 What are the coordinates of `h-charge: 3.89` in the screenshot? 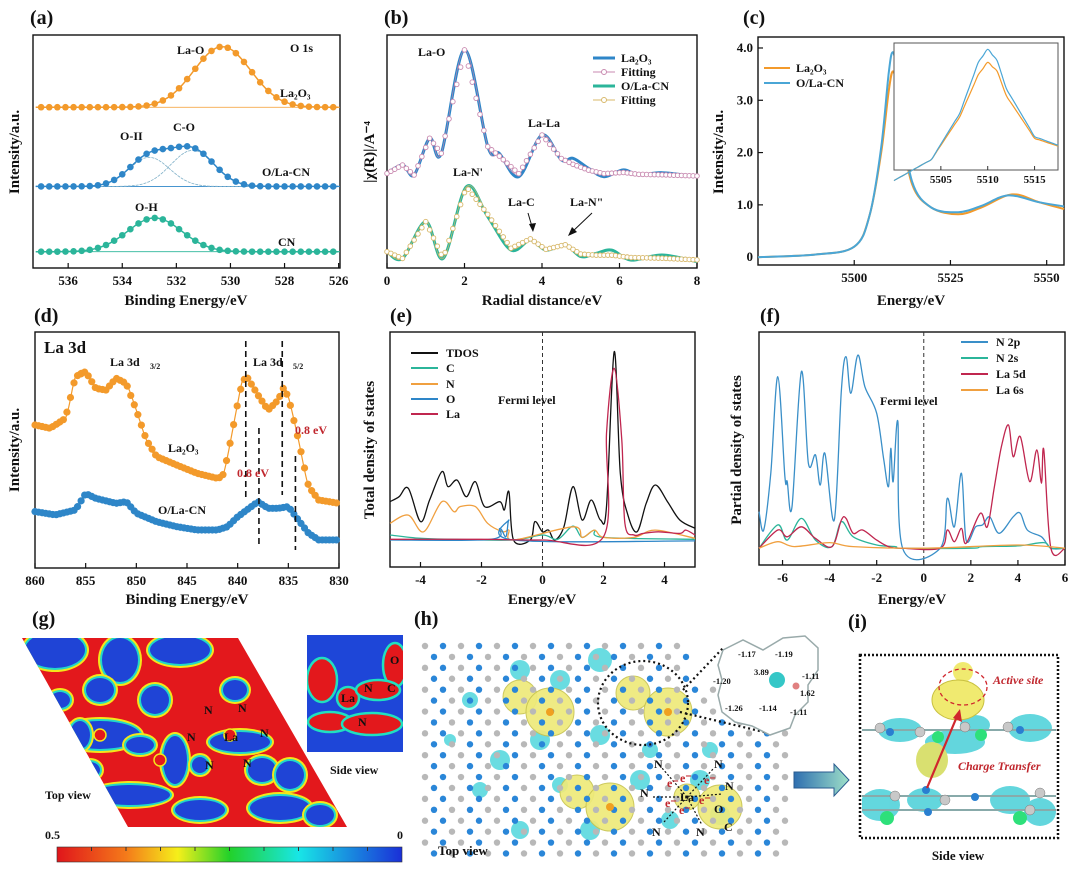 It's located at (761, 672).